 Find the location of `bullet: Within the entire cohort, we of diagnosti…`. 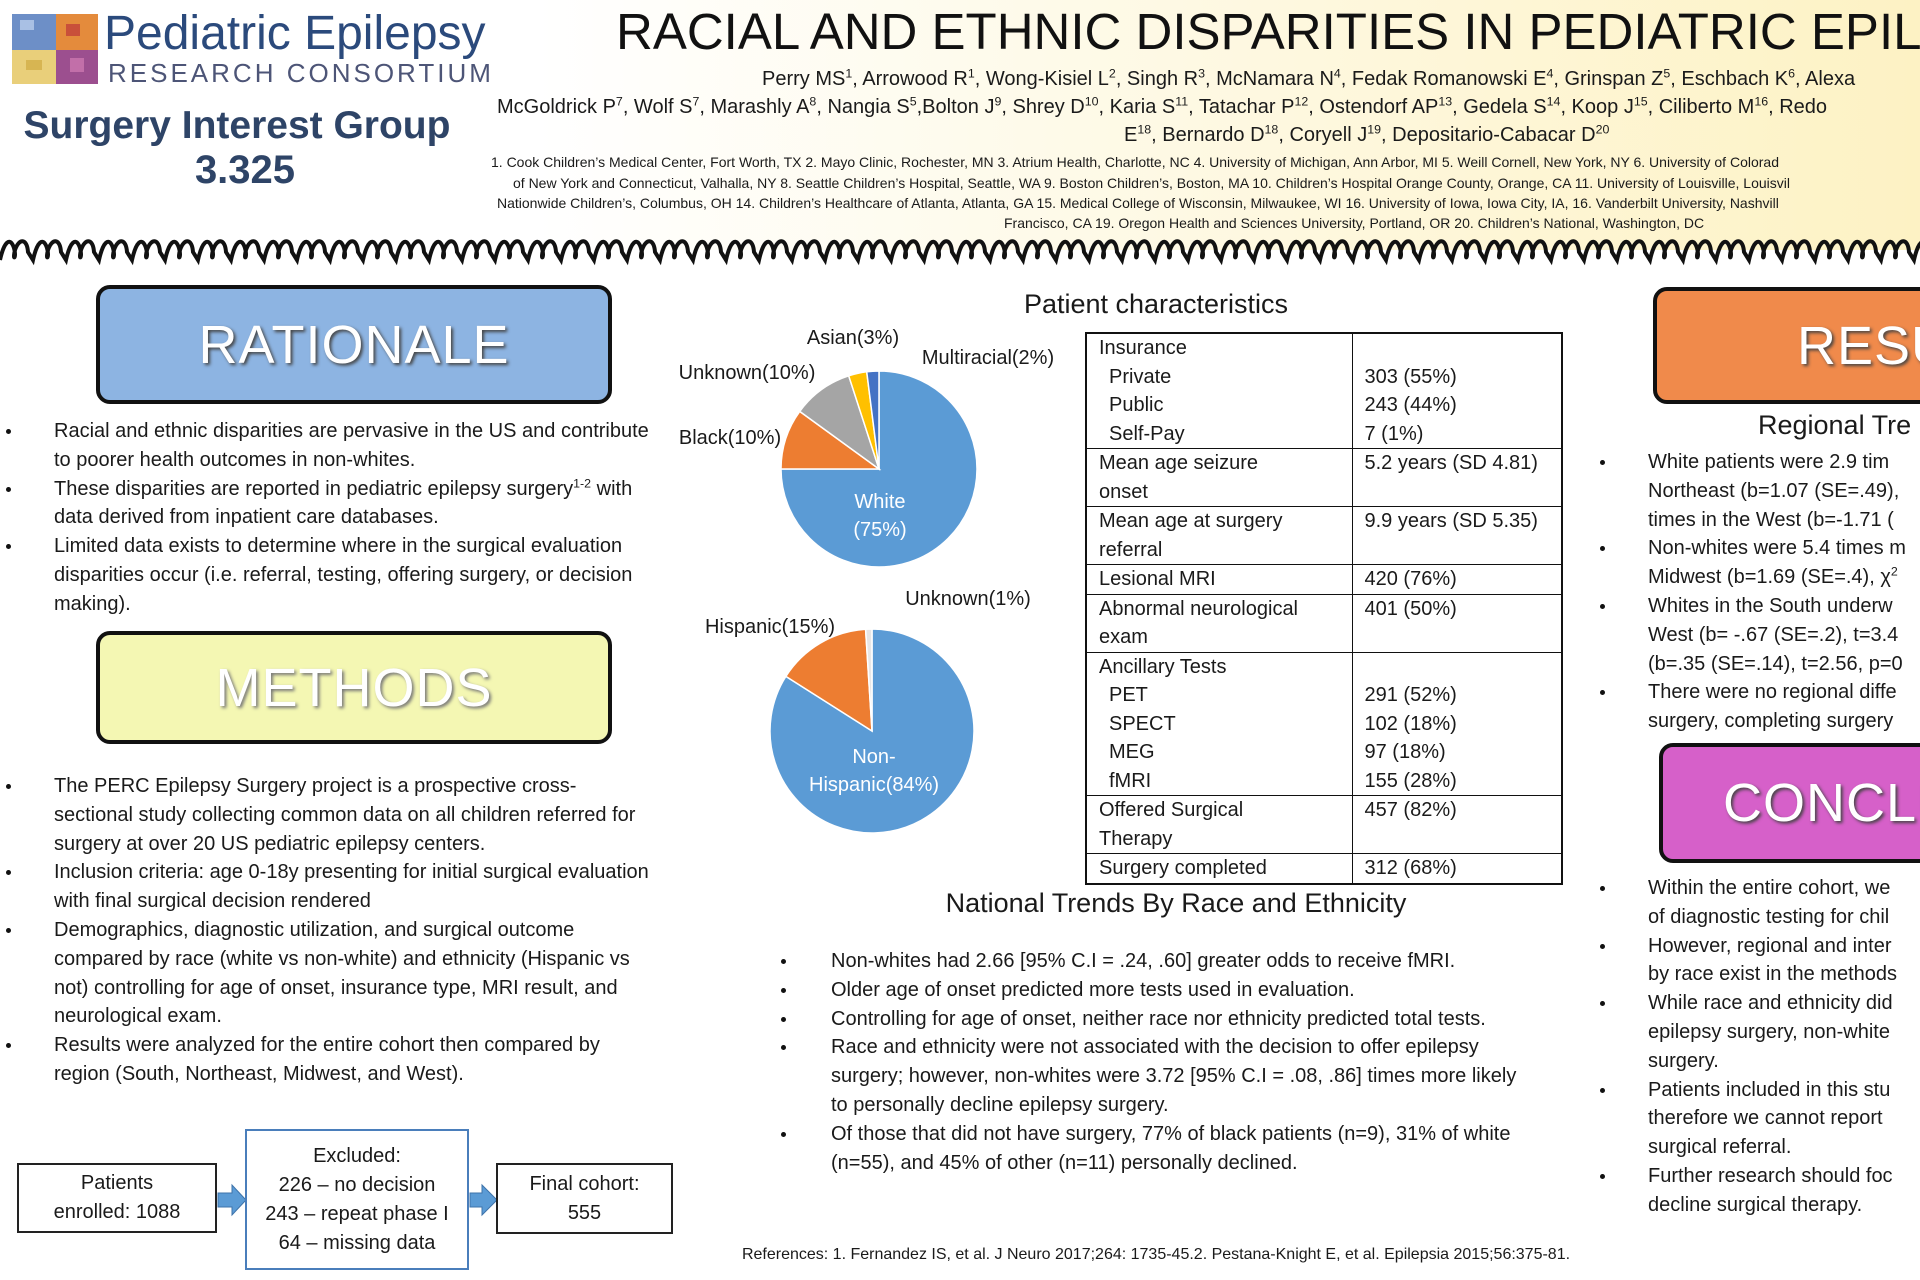

bullet: Within the entire cohort, we of diagnosti… is located at coordinates (1760, 903).